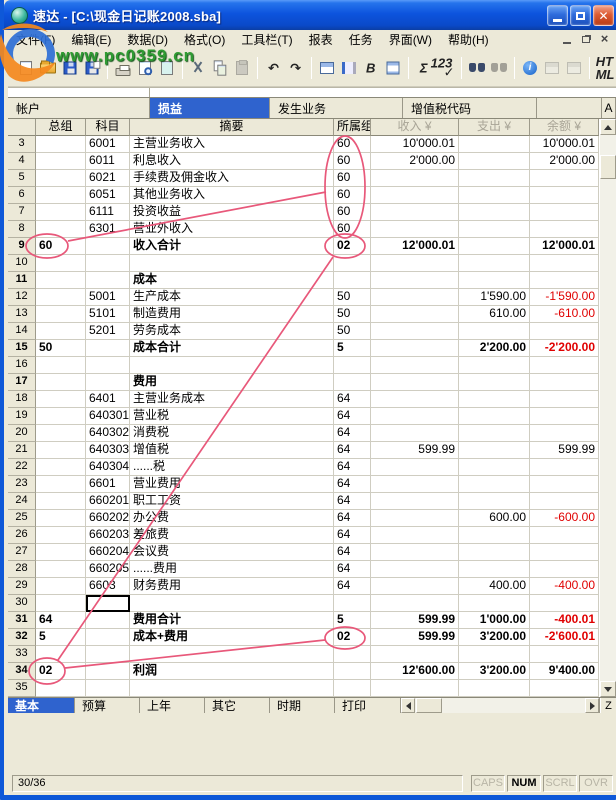 The width and height of the screenshot is (616, 800). I want to click on bold-button: B, so click(371, 68).